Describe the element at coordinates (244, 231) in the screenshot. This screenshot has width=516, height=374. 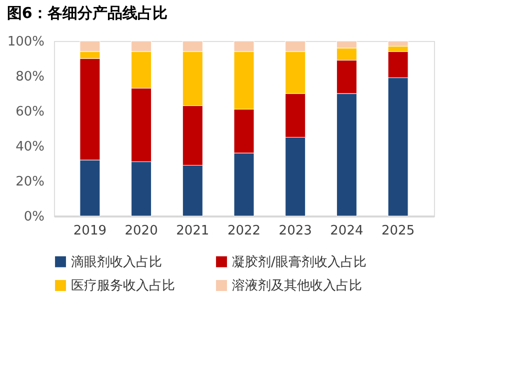
I see `x-tick-label: 2022` at that location.